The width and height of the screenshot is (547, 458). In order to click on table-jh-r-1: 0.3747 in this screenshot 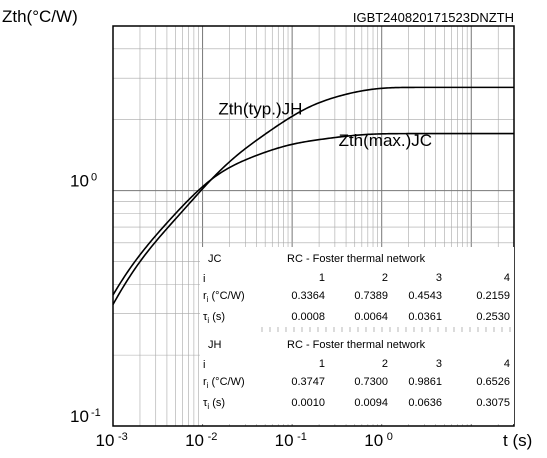, I will do `click(308, 382)`.